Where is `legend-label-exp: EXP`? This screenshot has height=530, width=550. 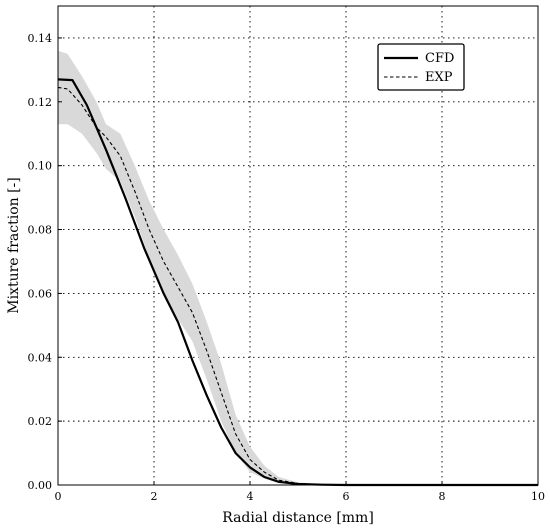
legend-label-exp: EXP is located at coordinates (439, 77).